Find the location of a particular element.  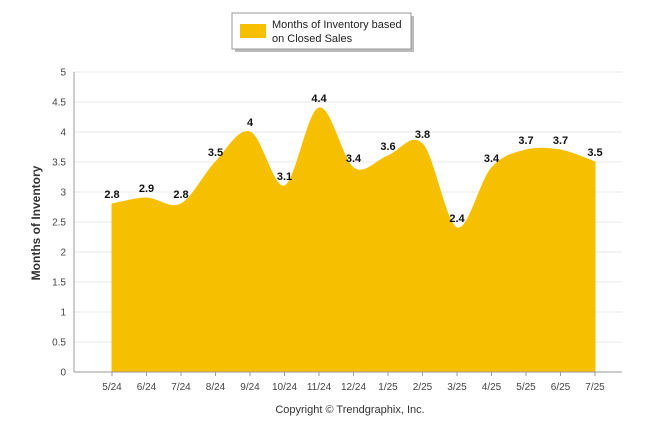

y-tick-labels: 0 0.5 1 1.5 2 2.5 3 3.5 4 4.5 5 is located at coordinates (59, 223).